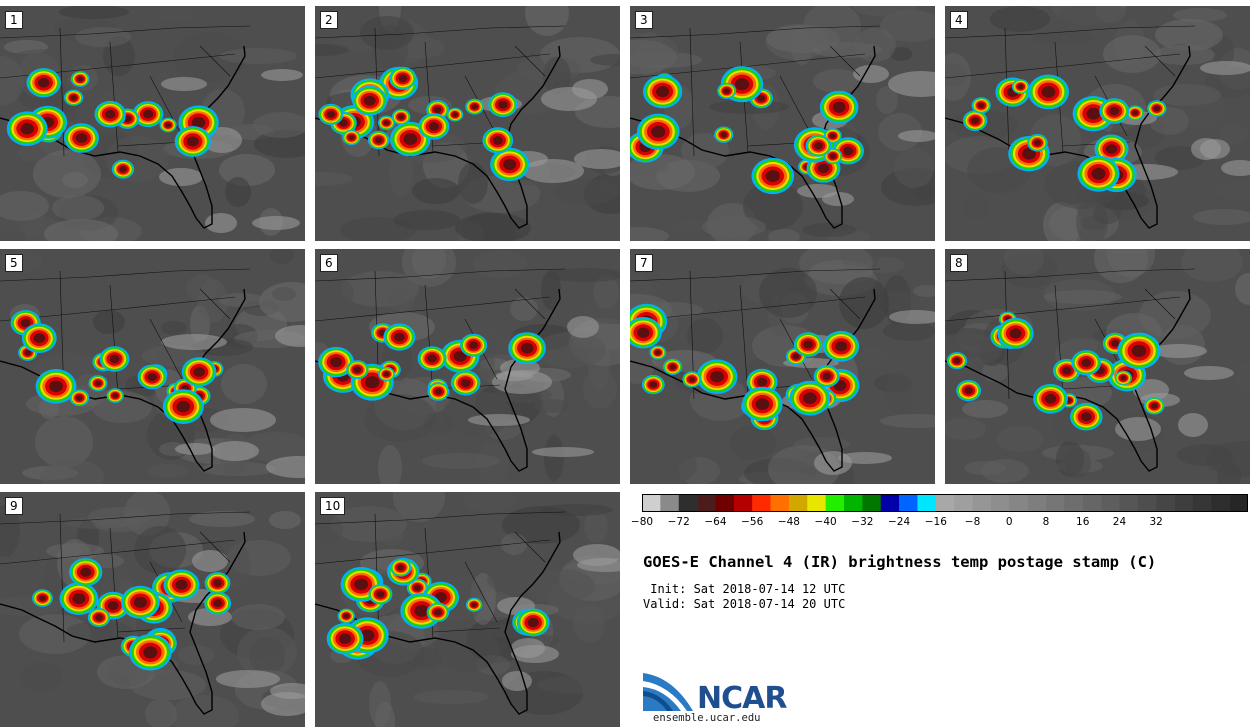  I want to click on stamp-panel: 2, so click(467, 123).